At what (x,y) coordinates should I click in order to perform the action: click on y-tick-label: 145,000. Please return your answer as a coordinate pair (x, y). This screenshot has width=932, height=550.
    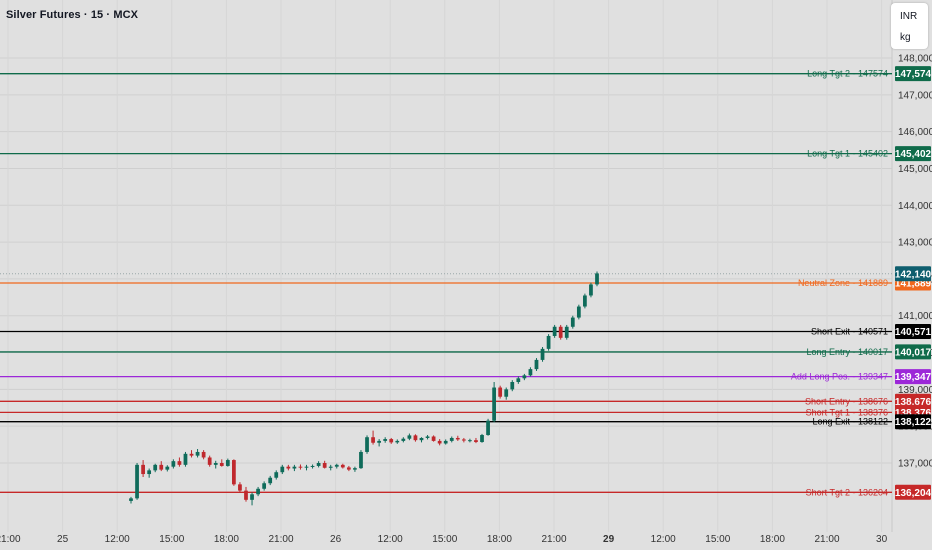
    Looking at the image, I should click on (915, 169).